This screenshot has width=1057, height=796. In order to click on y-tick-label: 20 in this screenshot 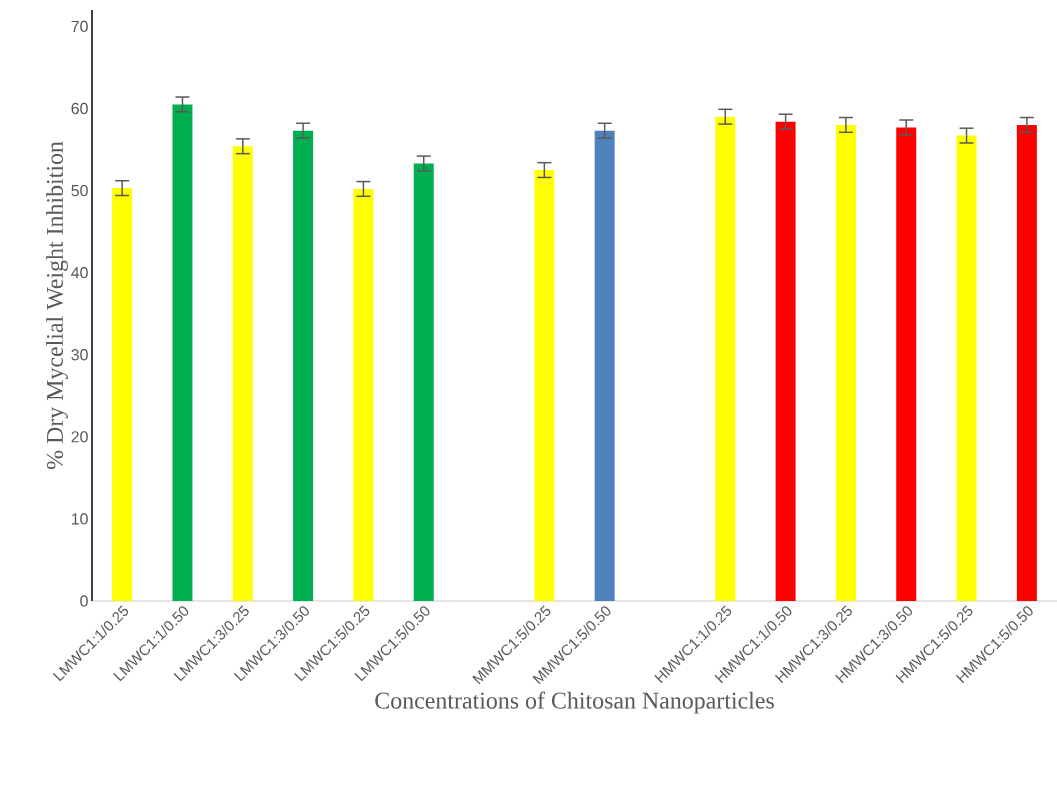, I will do `click(79, 437)`.